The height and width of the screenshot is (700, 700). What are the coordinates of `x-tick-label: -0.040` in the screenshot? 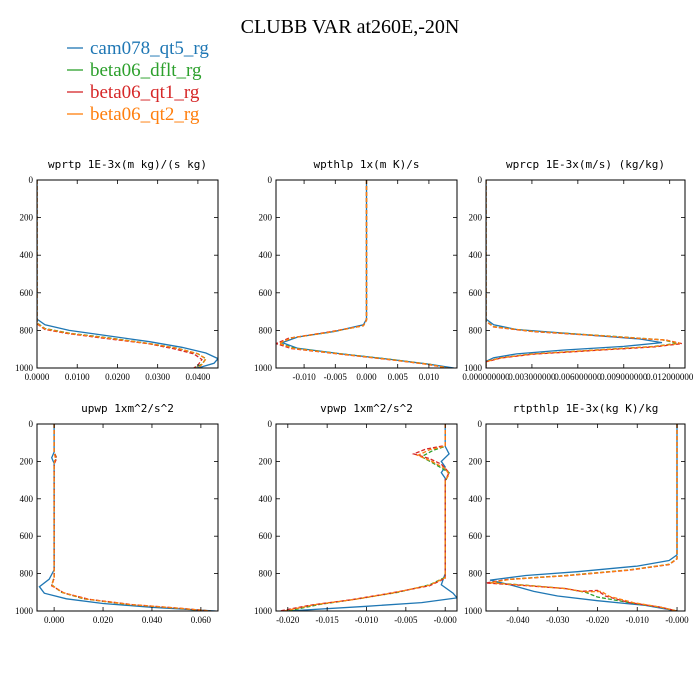 It's located at (518, 620).